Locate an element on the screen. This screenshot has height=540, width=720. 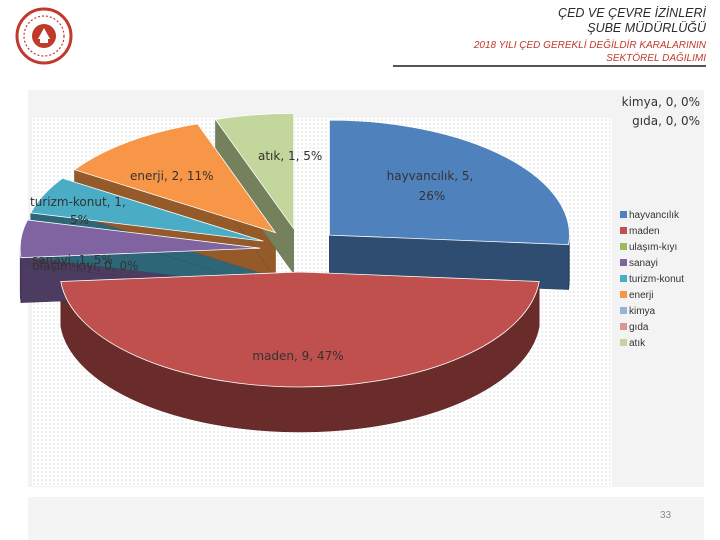
pie-slice-hayvancılık is located at coordinates (449, 182).